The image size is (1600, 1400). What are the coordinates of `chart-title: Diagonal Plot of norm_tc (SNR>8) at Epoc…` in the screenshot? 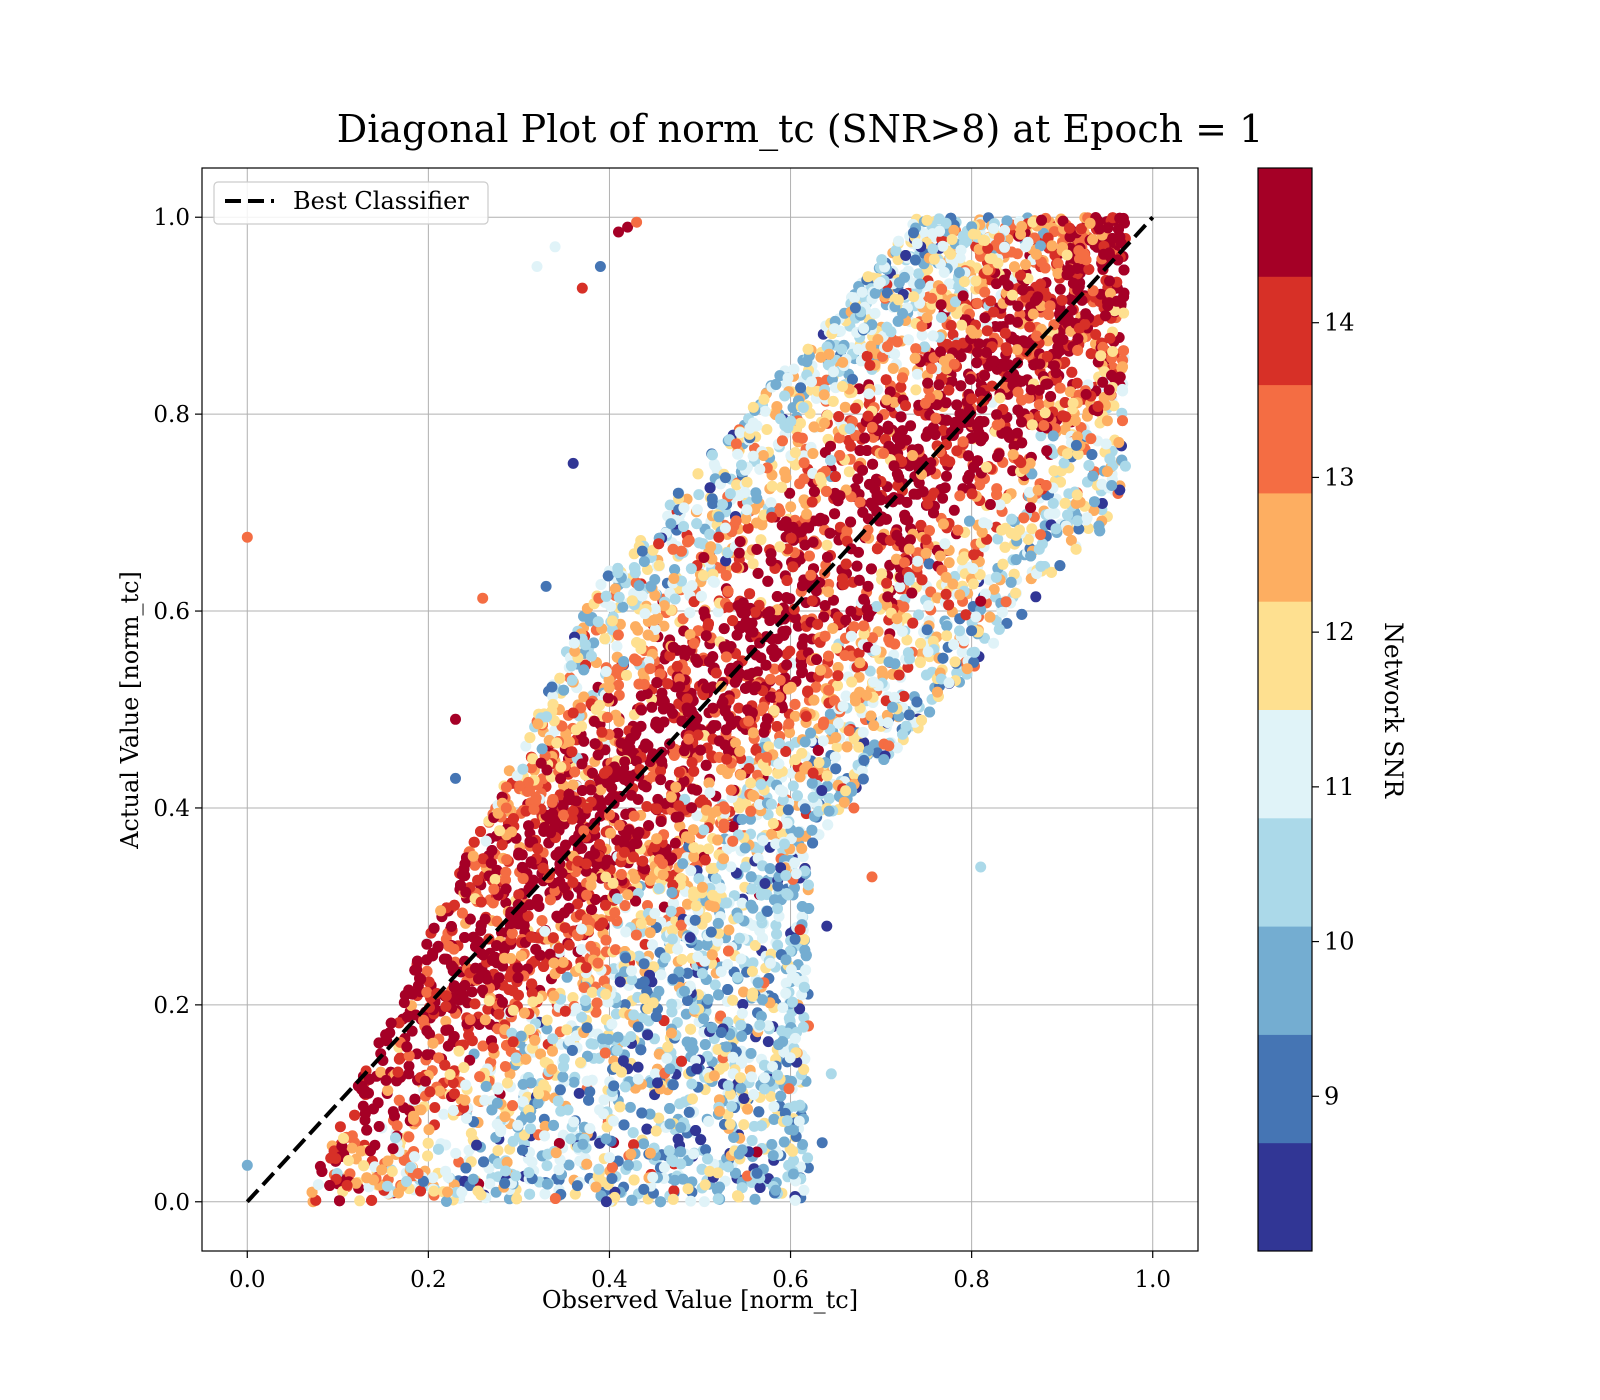 It's located at (800, 129).